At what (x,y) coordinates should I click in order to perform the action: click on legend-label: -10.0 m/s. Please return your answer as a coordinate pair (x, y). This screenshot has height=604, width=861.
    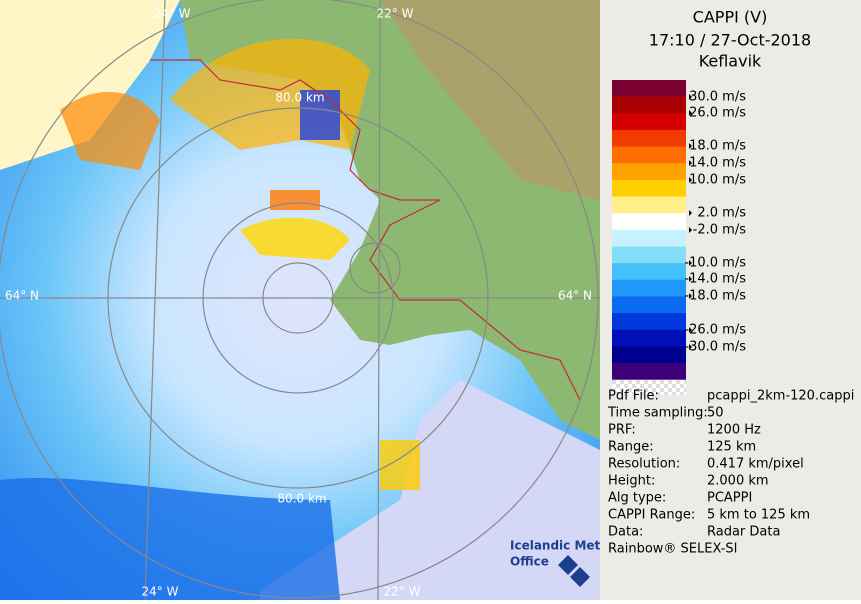
    Looking at the image, I should click on (715, 263).